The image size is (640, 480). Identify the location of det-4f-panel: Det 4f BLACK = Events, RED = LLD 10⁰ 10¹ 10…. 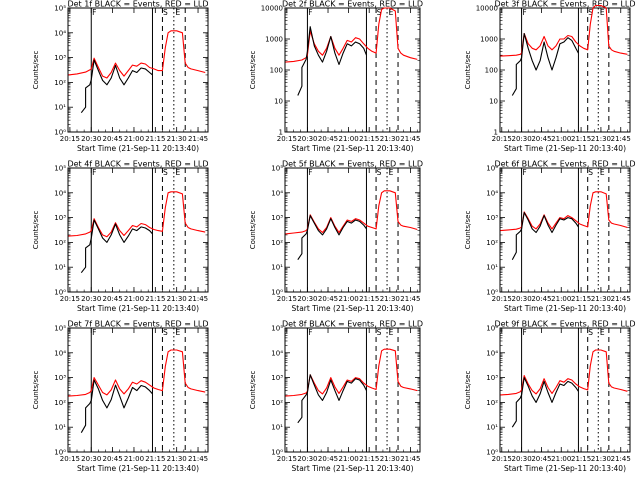
(120, 237).